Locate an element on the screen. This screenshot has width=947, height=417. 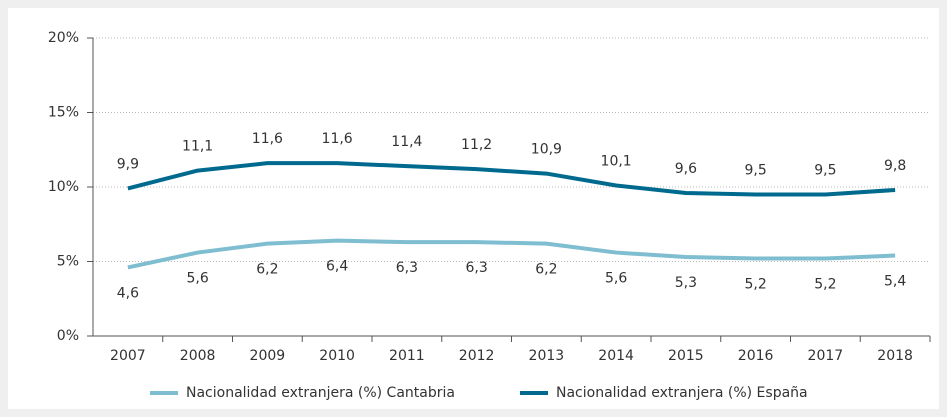
data-label: 11,2 is located at coordinates (476, 145).